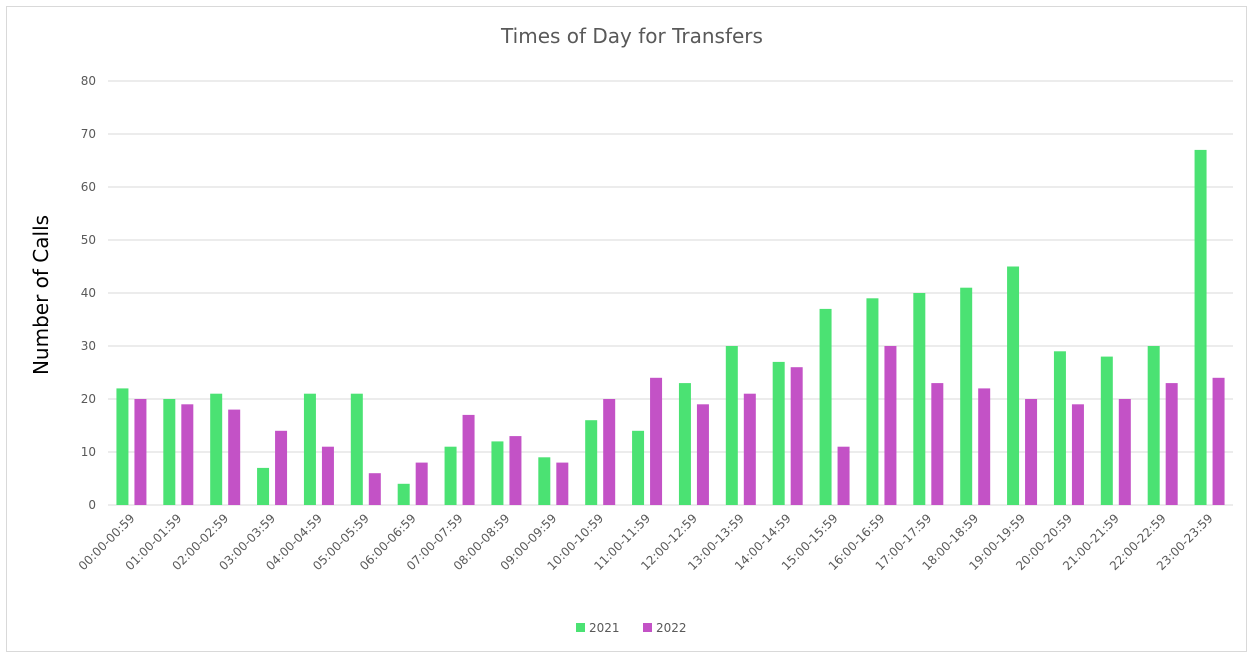 Image resolution: width=1253 pixels, height=660 pixels. Describe the element at coordinates (41, 295) in the screenshot. I see `y-axis-label: Number of Calls` at that location.